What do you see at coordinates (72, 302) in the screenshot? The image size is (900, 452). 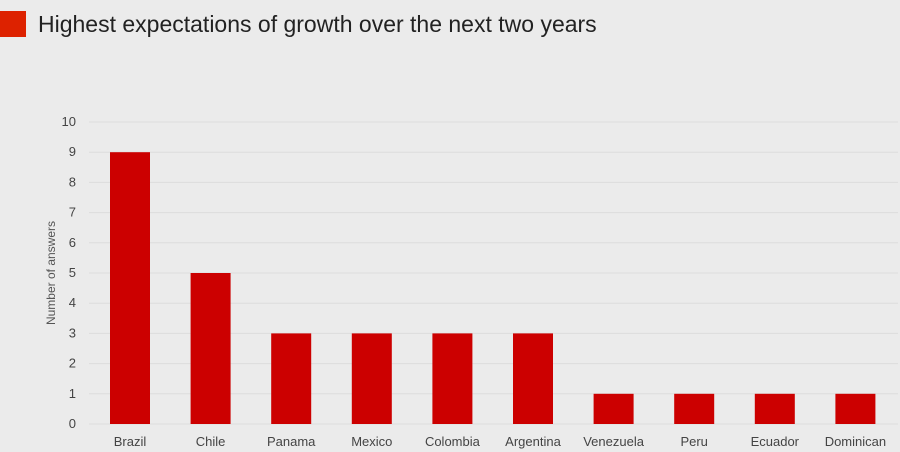 I see `y-tick-label: 4` at bounding box center [72, 302].